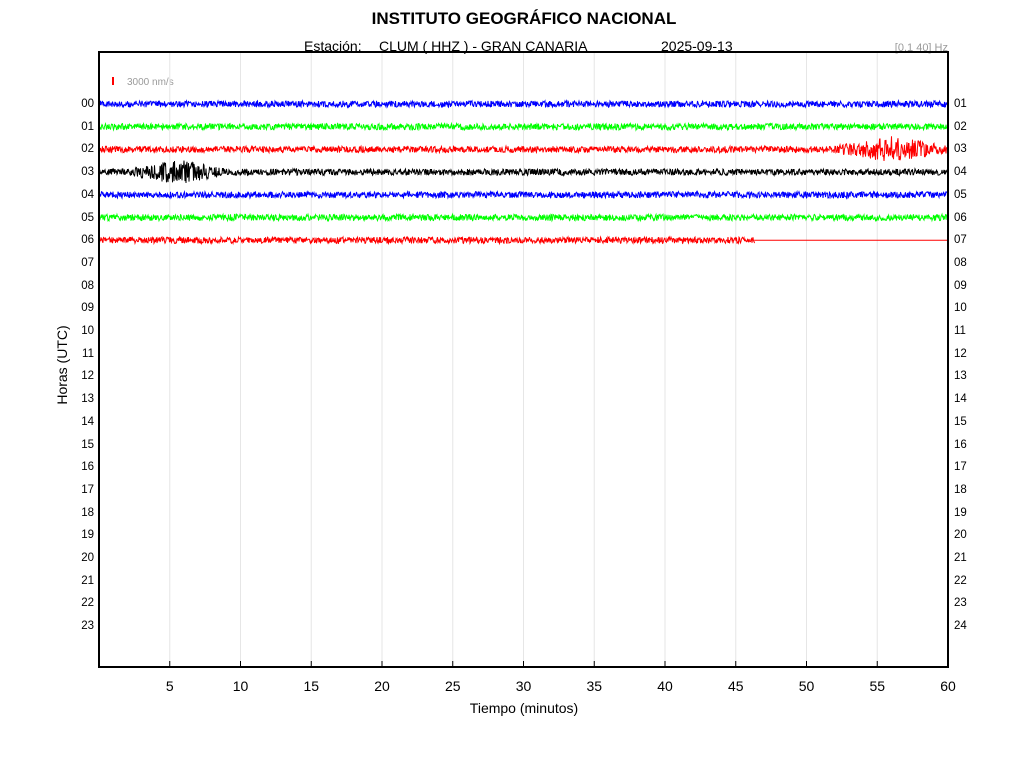 This screenshot has height=768, width=1024. I want to click on x-tick-label: 5, so click(169, 686).